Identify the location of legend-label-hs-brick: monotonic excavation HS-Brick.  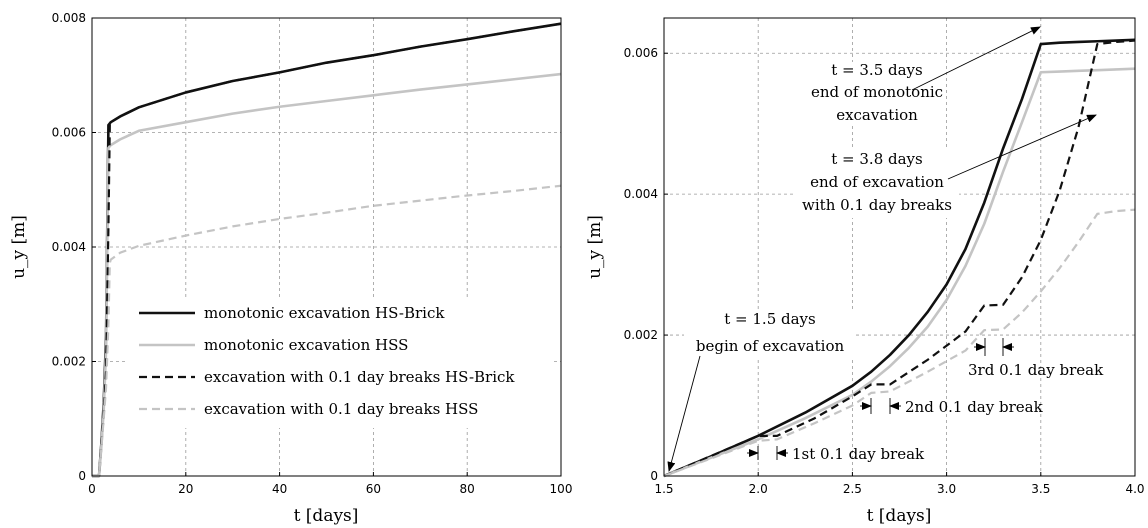
(324, 313).